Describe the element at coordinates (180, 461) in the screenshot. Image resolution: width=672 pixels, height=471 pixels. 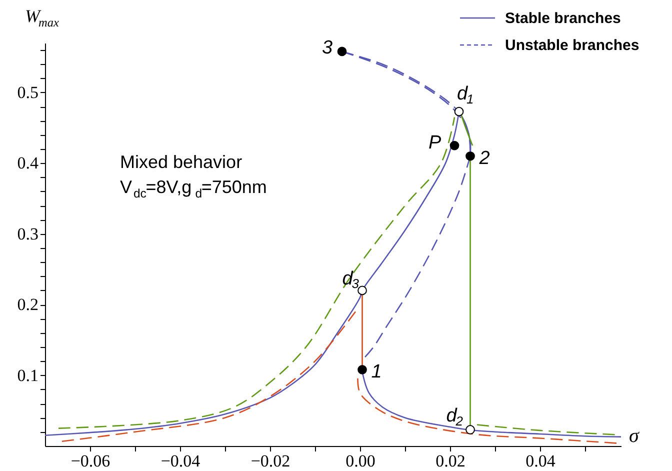
I see `x-tick-label: −0.04` at that location.